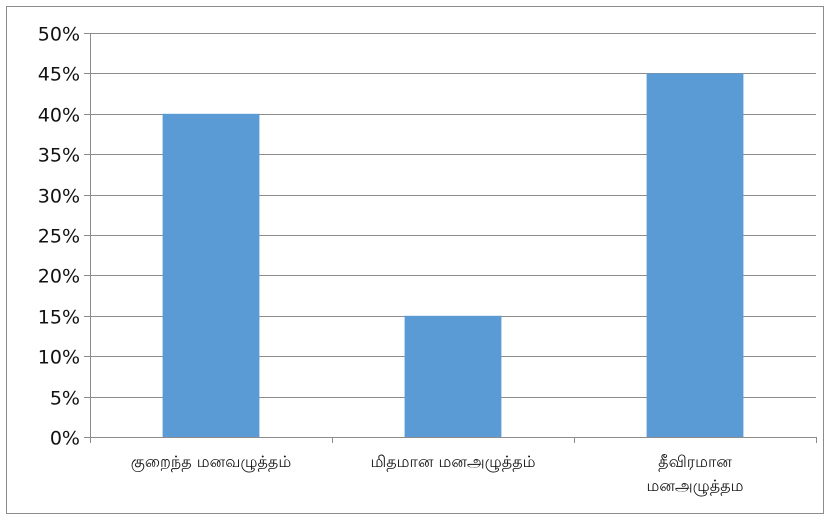  What do you see at coordinates (59, 277) in the screenshot?
I see `y-tick-label: 20%` at bounding box center [59, 277].